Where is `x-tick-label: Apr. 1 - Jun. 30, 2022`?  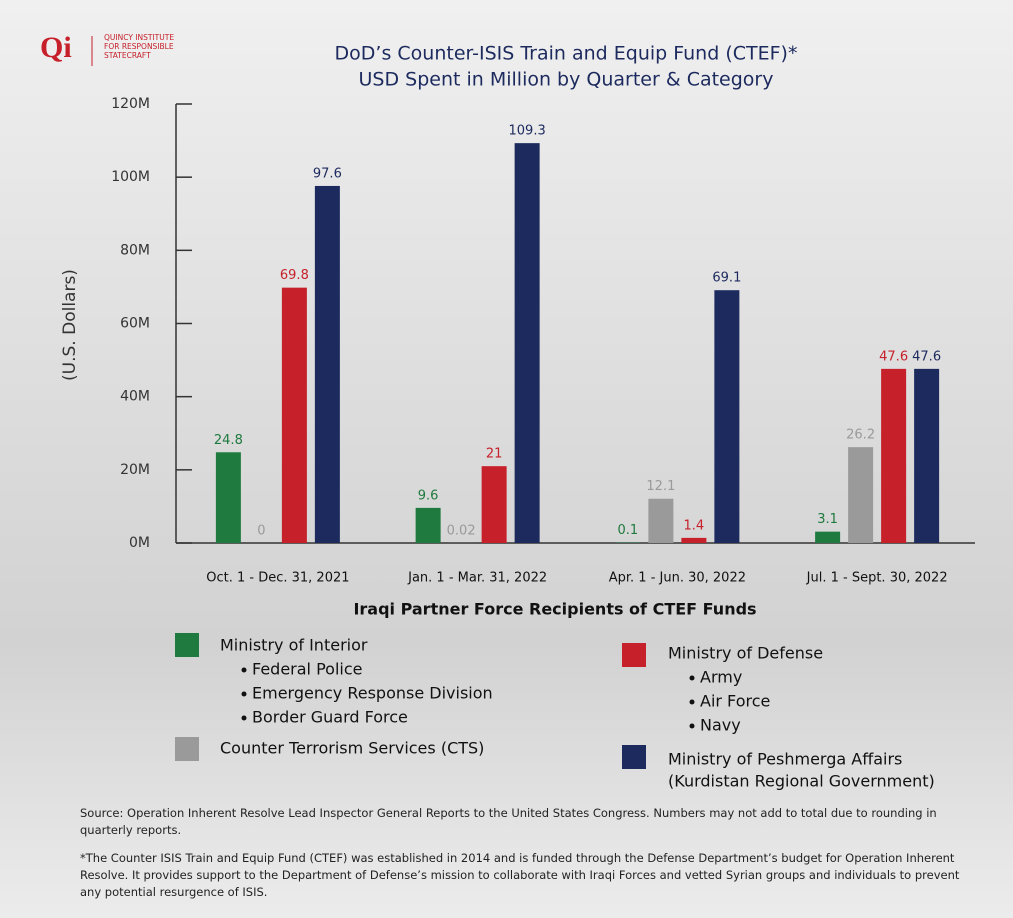 x-tick-label: Apr. 1 - Jun. 30, 2022 is located at coordinates (677, 578).